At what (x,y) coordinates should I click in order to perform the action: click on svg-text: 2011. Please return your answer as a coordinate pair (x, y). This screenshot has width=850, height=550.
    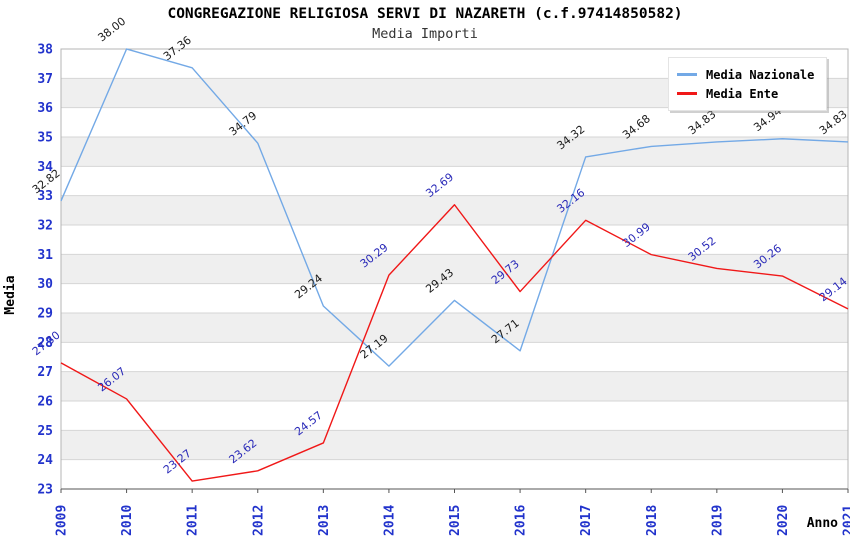
    Looking at the image, I should click on (193, 520).